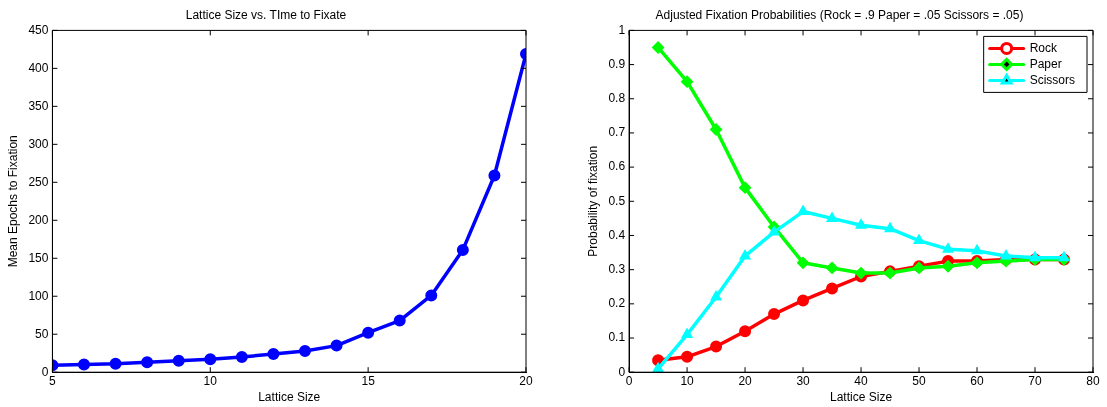  What do you see at coordinates (53, 380) in the screenshot?
I see `x-tick-label: 5` at bounding box center [53, 380].